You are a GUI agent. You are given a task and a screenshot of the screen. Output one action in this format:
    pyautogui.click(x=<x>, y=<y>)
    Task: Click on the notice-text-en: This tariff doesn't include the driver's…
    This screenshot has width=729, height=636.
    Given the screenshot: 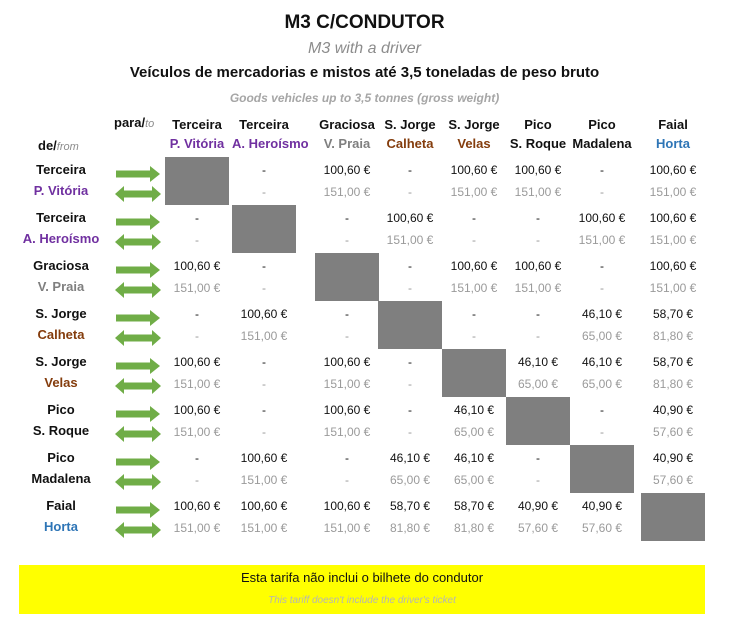 What is the action you would take?
    pyautogui.click(x=362, y=600)
    